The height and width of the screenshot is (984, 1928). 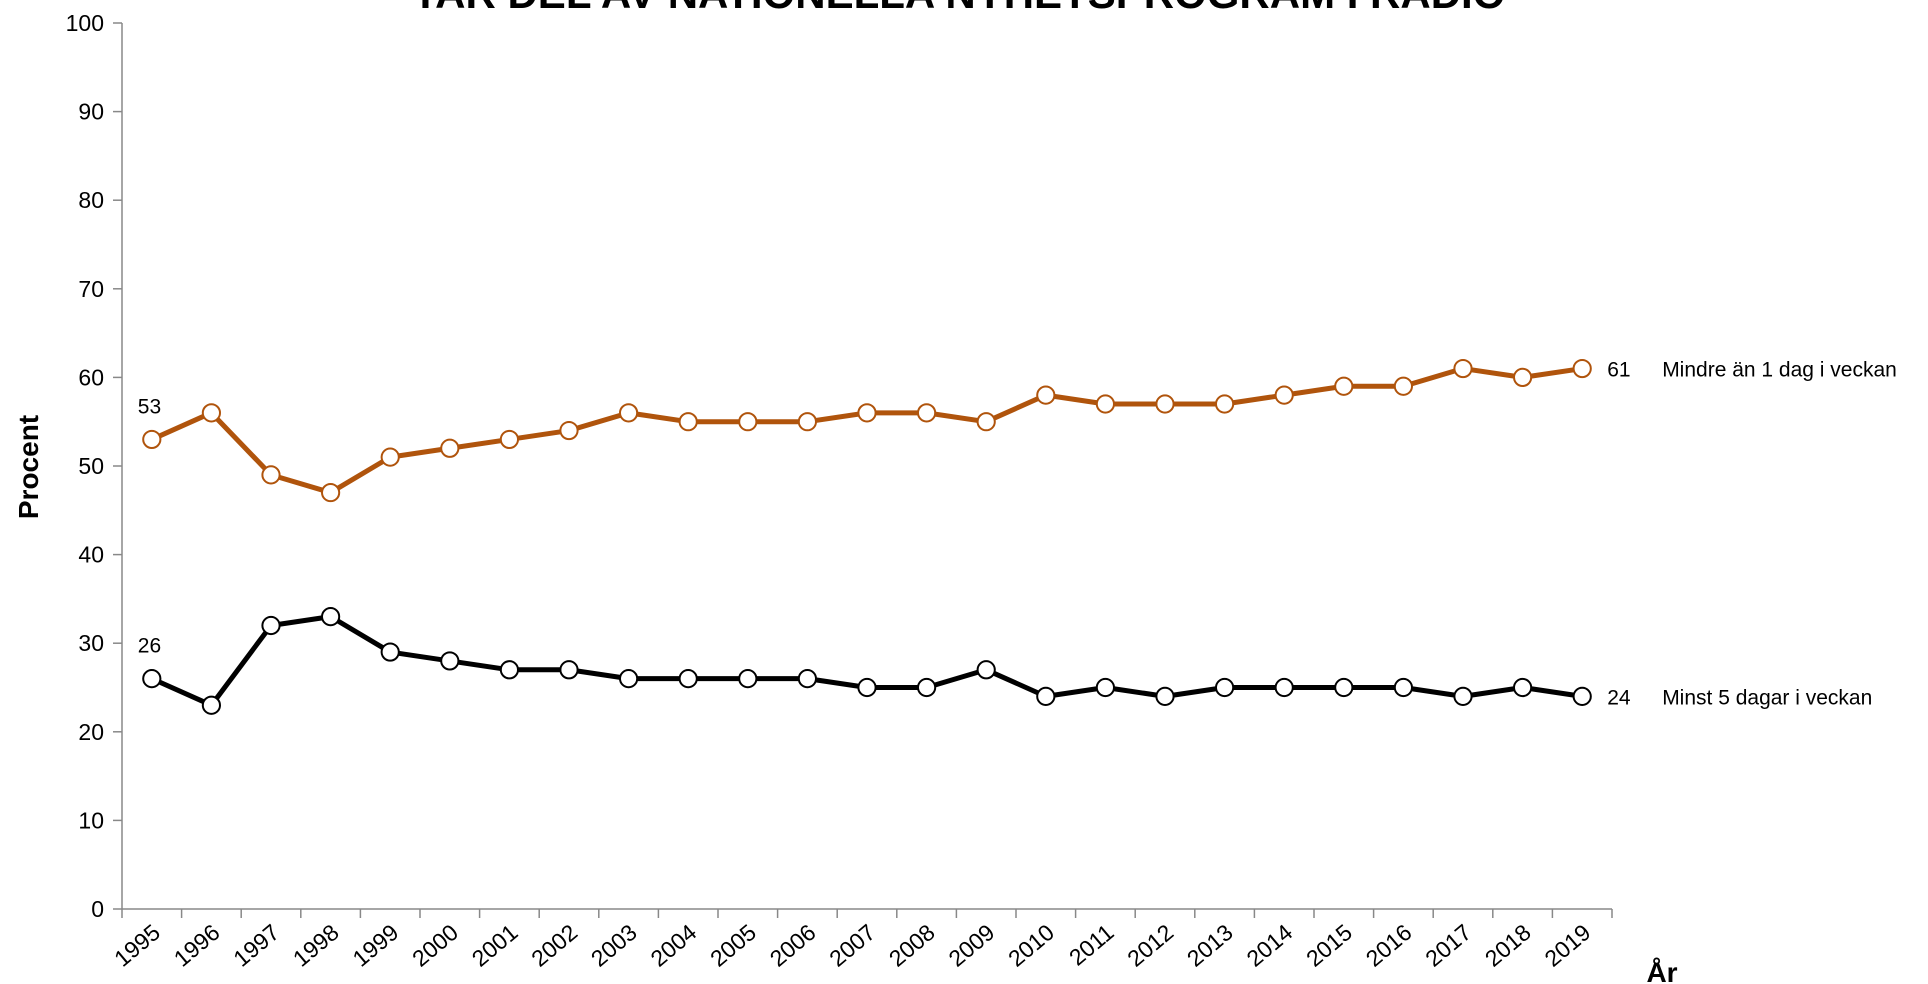 I want to click on data-label: 24, so click(x=1619, y=697).